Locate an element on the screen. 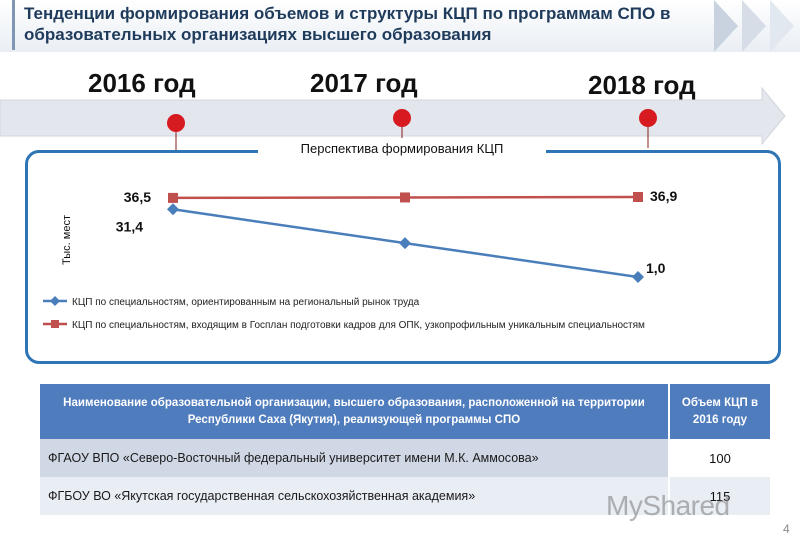 The width and height of the screenshot is (800, 554). timeline-marker-2018 is located at coordinates (648, 118).